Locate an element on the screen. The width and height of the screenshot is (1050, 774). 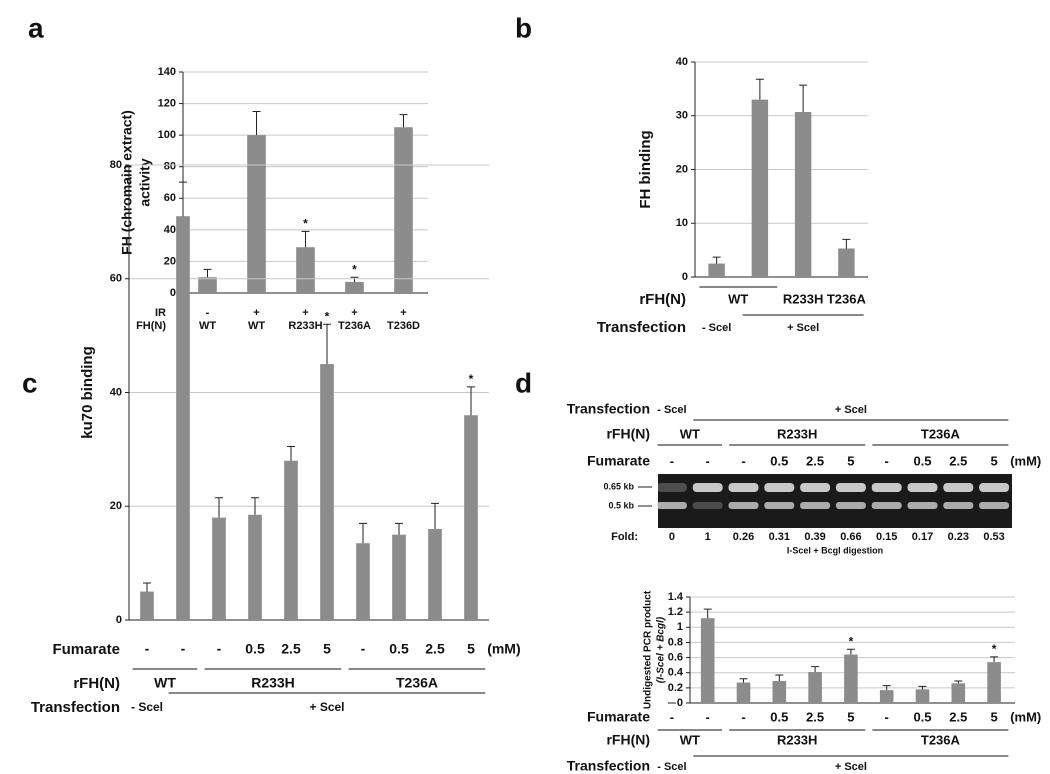
panel-letter: b is located at coordinates (523, 27).